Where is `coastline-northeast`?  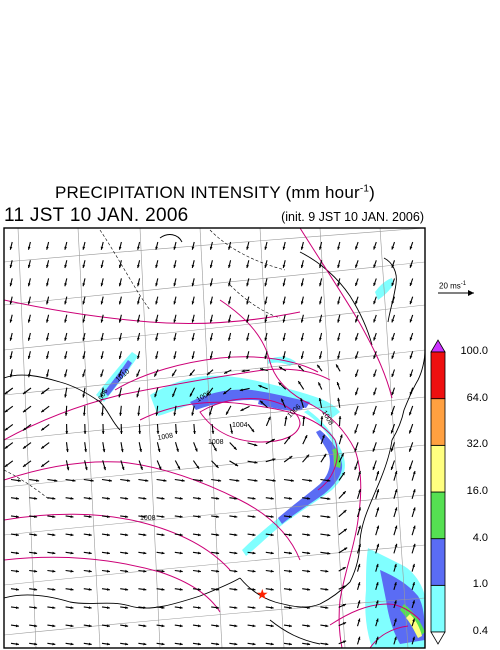 coastline-northeast is located at coordinates (371, 511).